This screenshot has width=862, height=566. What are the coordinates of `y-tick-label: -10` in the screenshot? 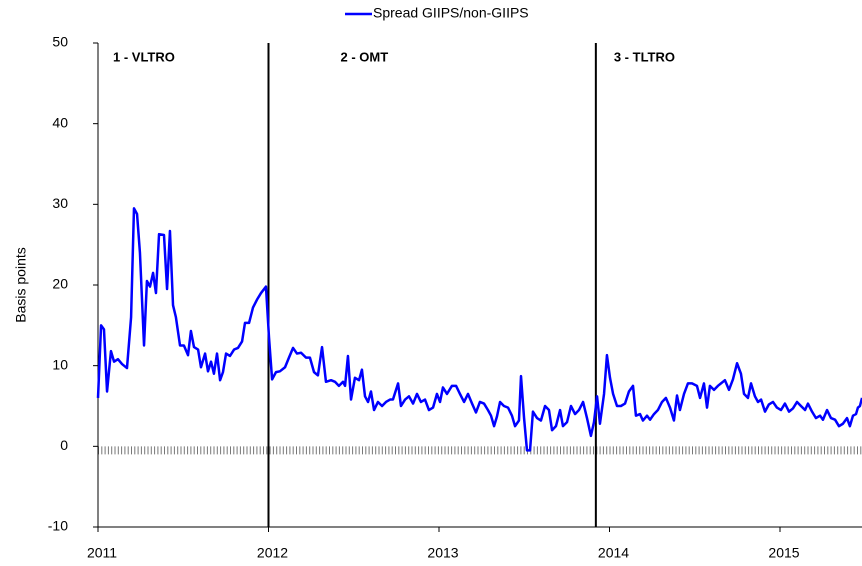 It's located at (58, 526).